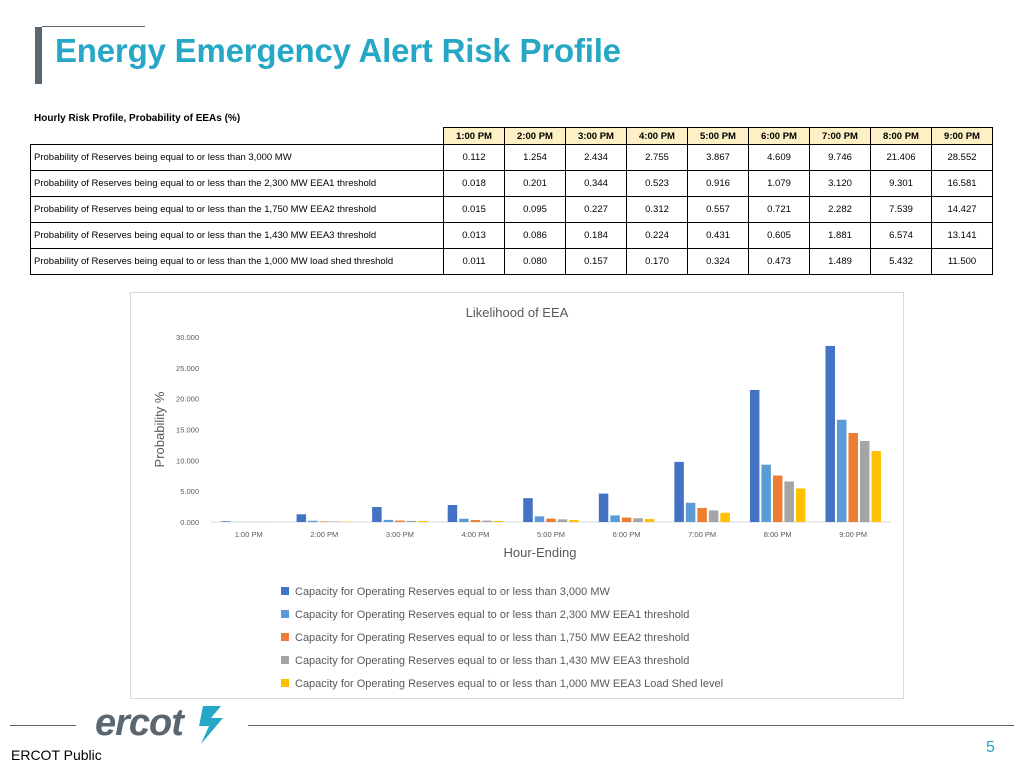  I want to click on table-corner-cell, so click(237, 136).